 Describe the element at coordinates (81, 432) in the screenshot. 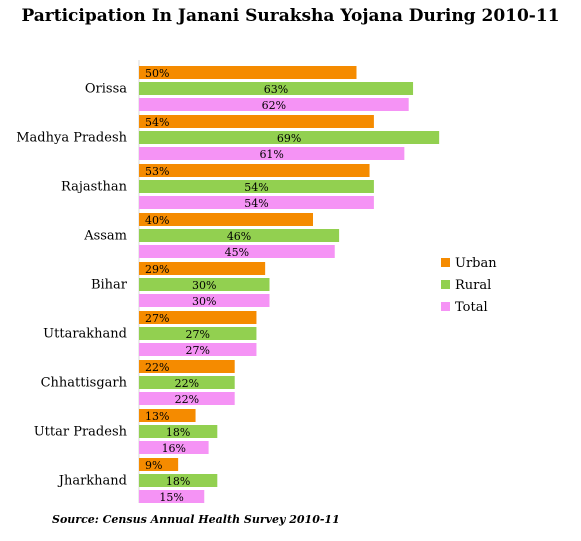

I see `category-label: Uttar Pradesh` at that location.